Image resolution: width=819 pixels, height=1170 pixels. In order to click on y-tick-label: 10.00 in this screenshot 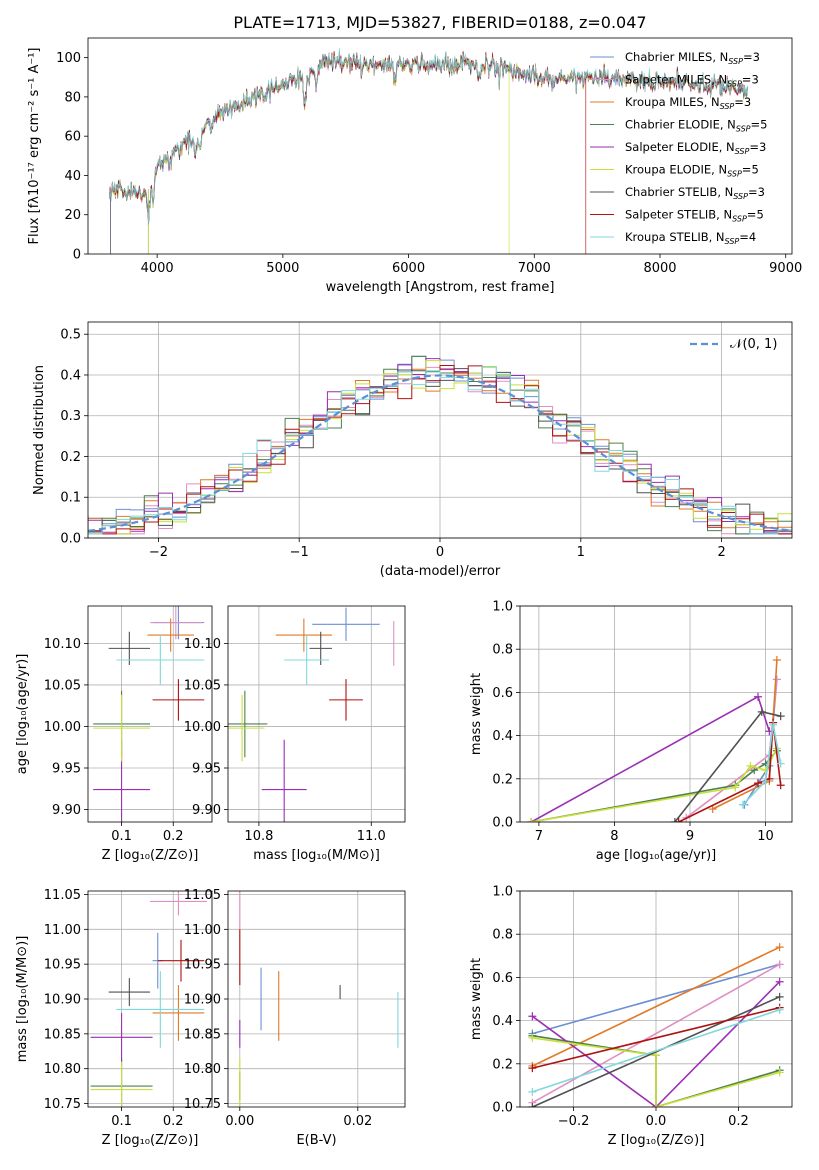, I will do `click(202, 727)`.